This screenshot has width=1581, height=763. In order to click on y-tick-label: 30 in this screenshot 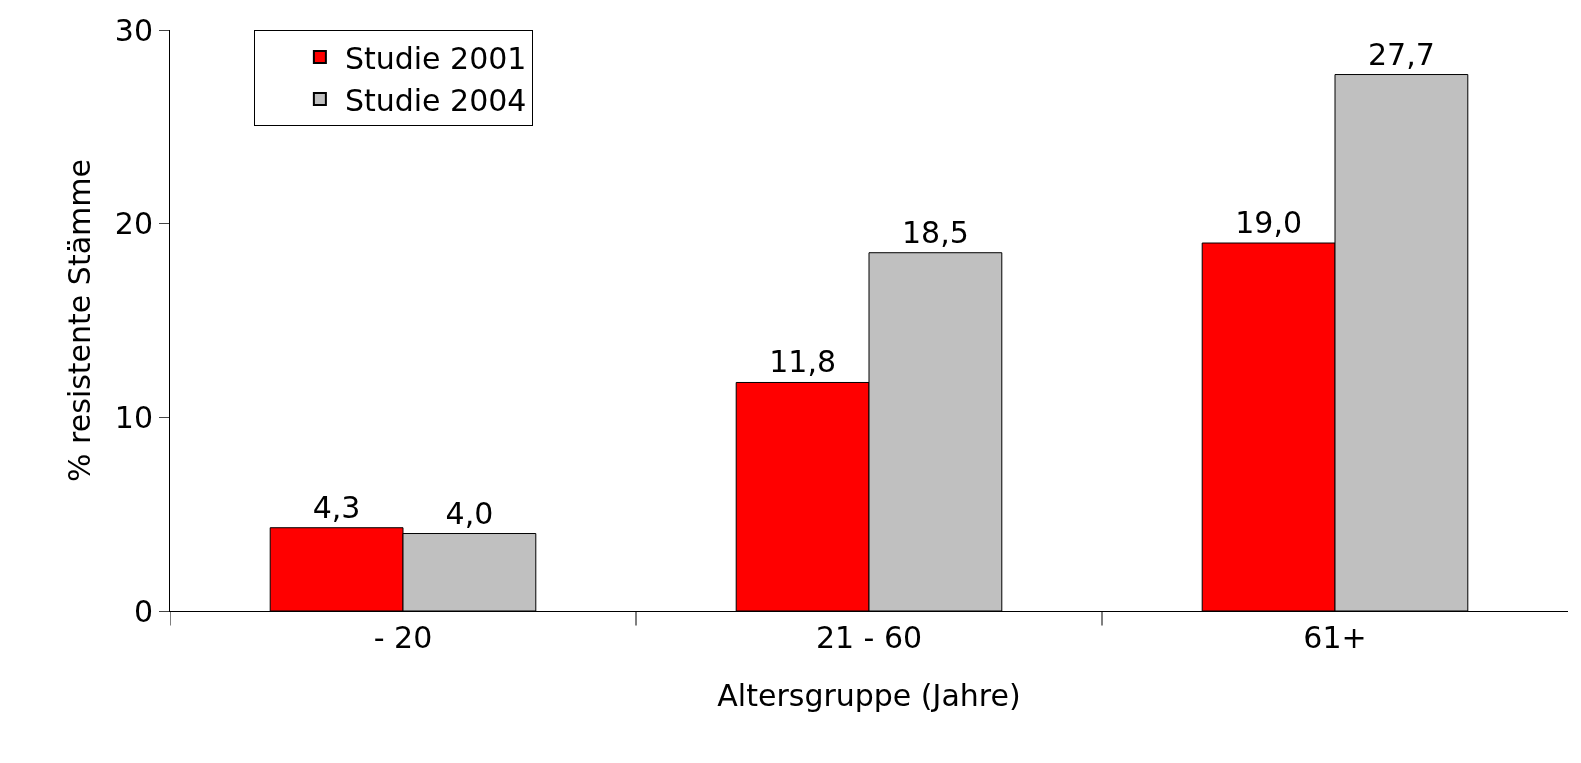, I will do `click(133, 30)`.